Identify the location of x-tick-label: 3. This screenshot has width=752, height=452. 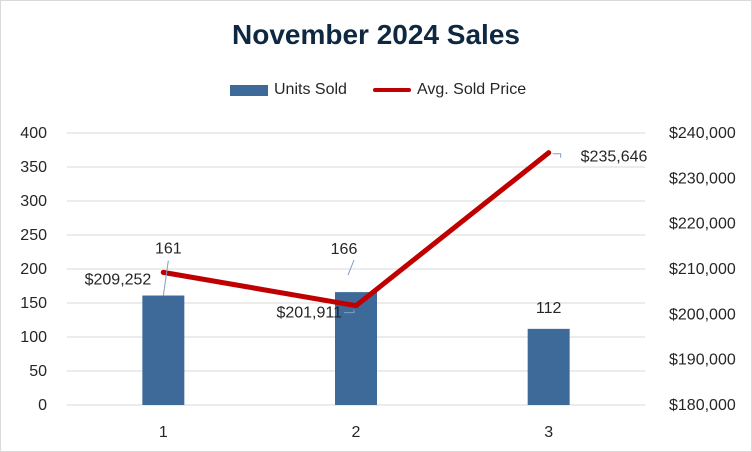
(548, 432).